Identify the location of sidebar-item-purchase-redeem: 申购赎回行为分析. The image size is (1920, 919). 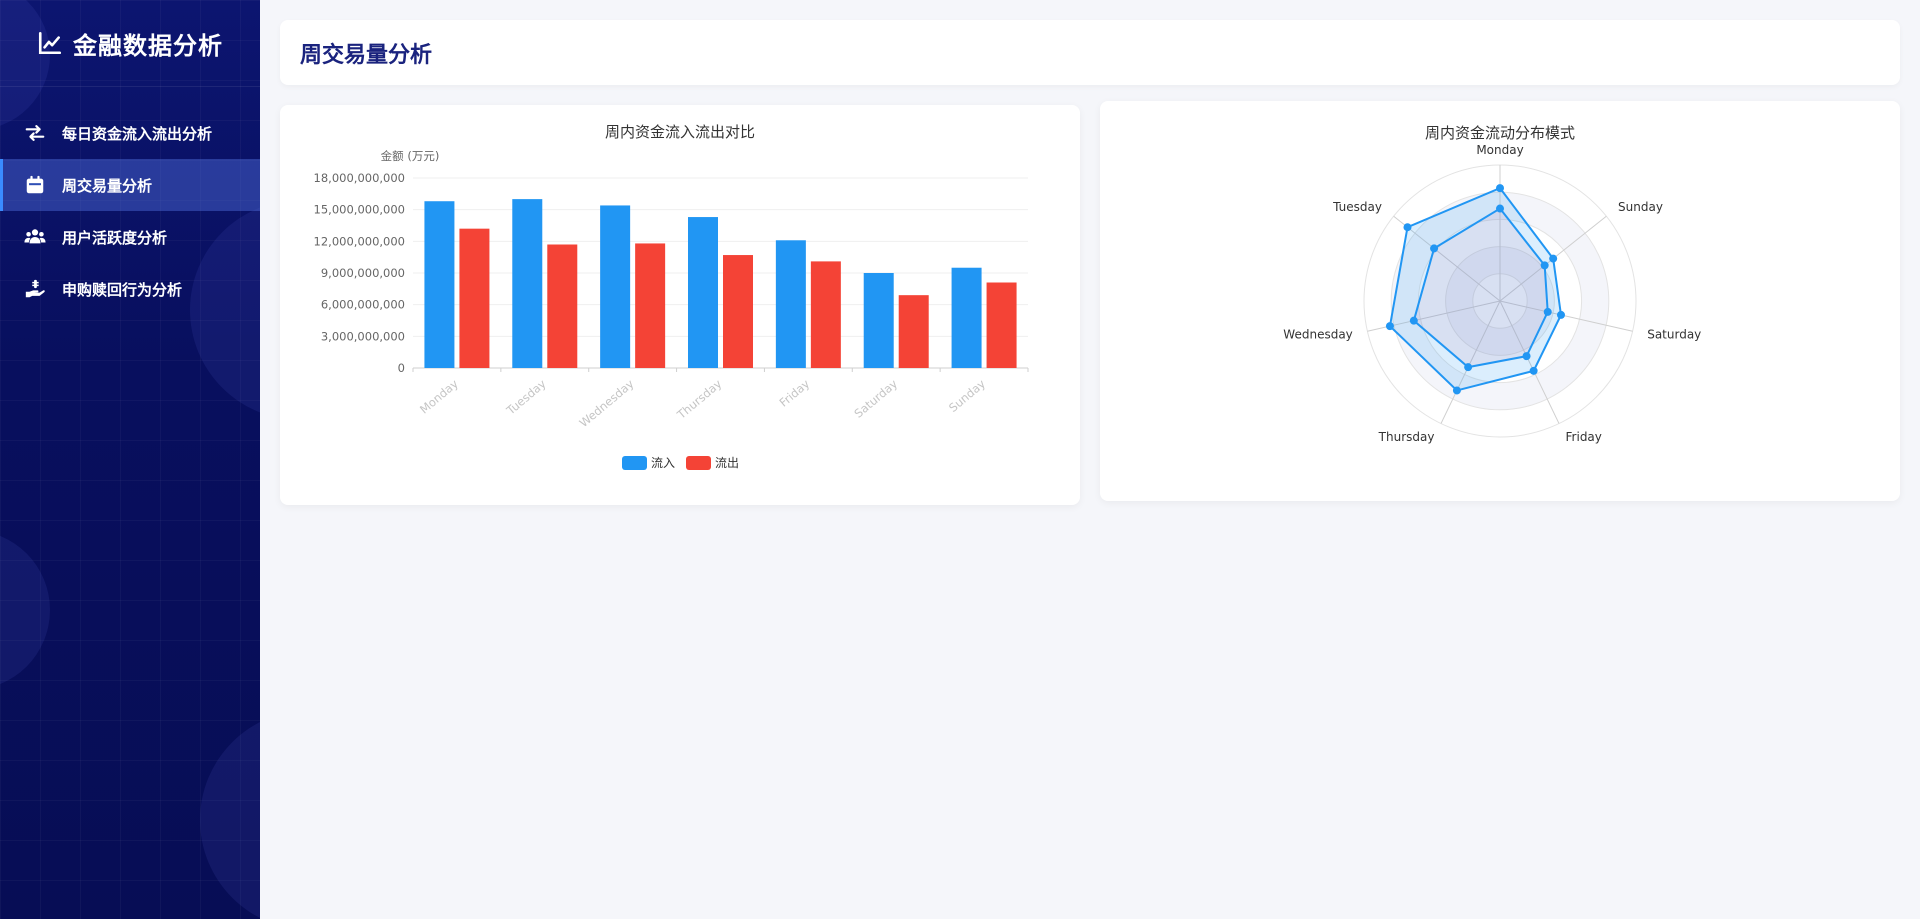
(130, 289).